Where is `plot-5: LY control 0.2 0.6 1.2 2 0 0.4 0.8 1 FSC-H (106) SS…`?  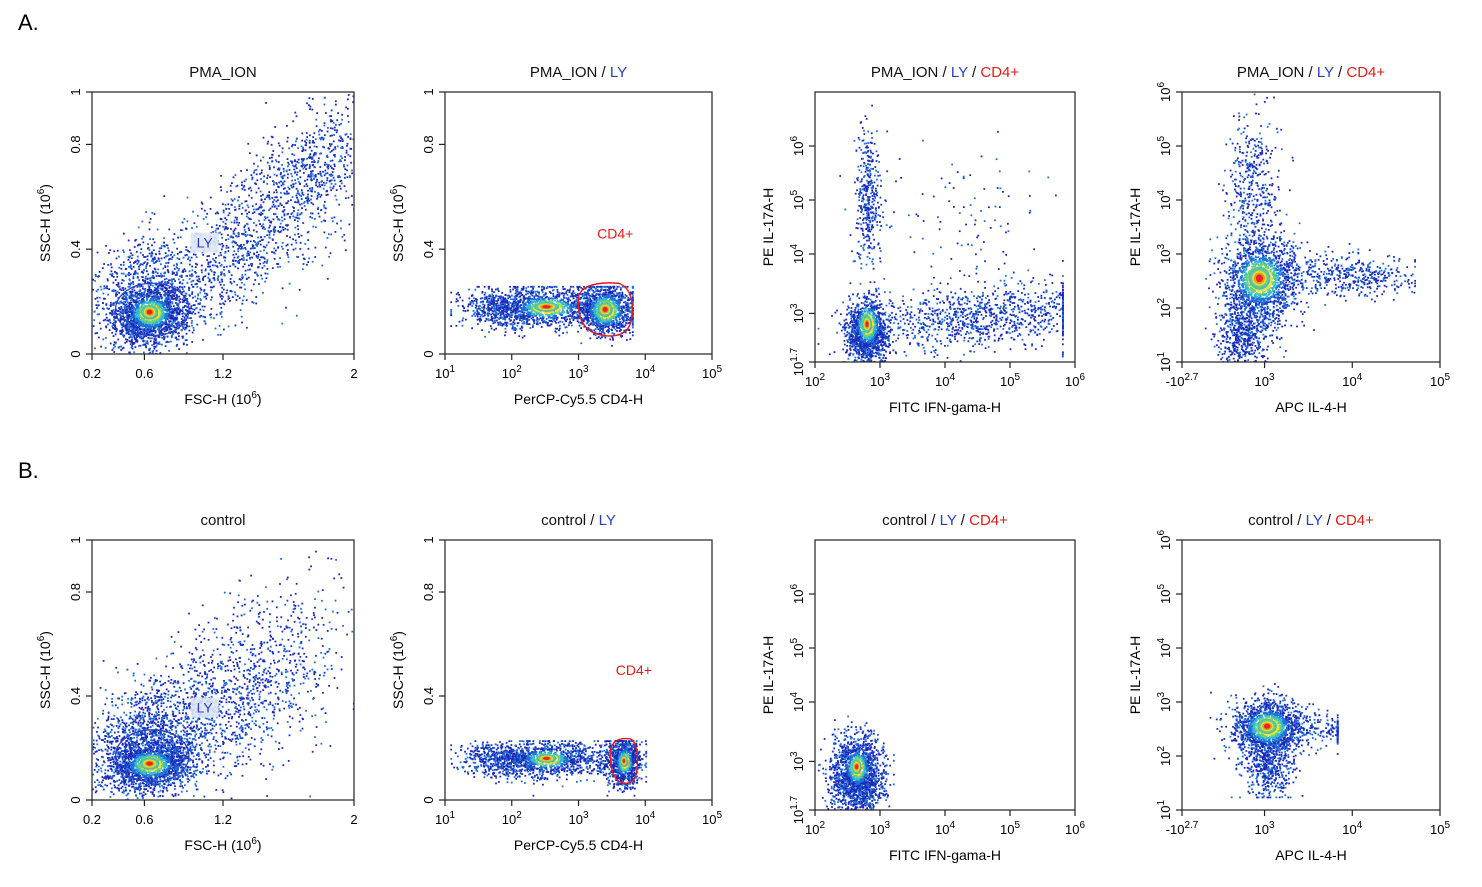
plot-5: LY control 0.2 0.6 1.2 2 0 0.4 0.8 1 FSC-H (106) SS… is located at coordinates (197, 682).